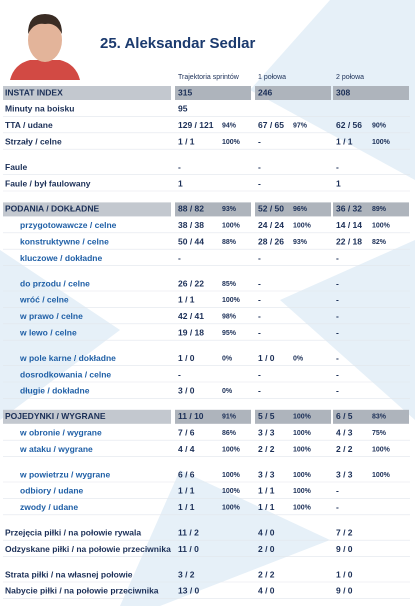  I want to click on cell-value: 11 / 10, so click(191, 416).